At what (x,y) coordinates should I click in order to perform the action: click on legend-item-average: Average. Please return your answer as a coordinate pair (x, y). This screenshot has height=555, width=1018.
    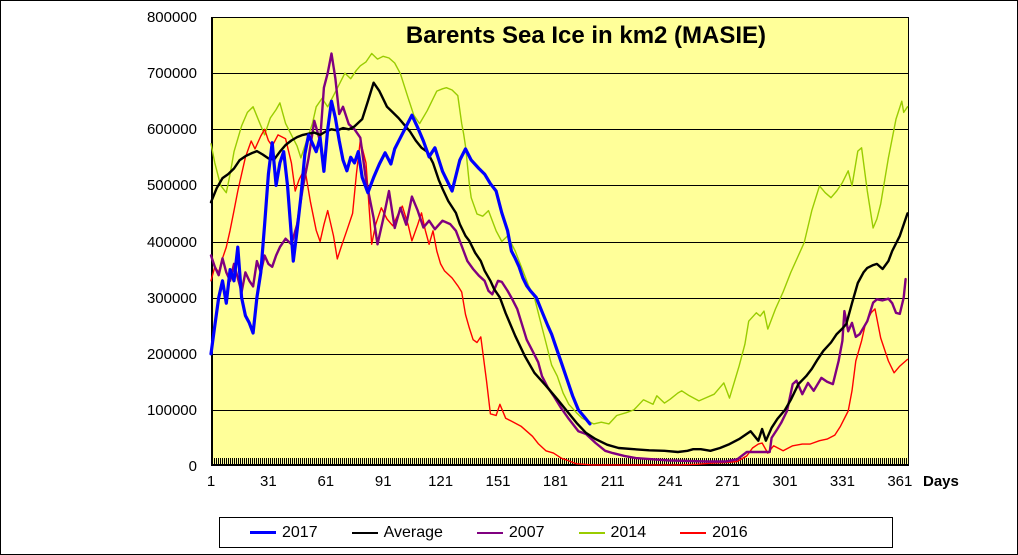
    Looking at the image, I should click on (397, 532).